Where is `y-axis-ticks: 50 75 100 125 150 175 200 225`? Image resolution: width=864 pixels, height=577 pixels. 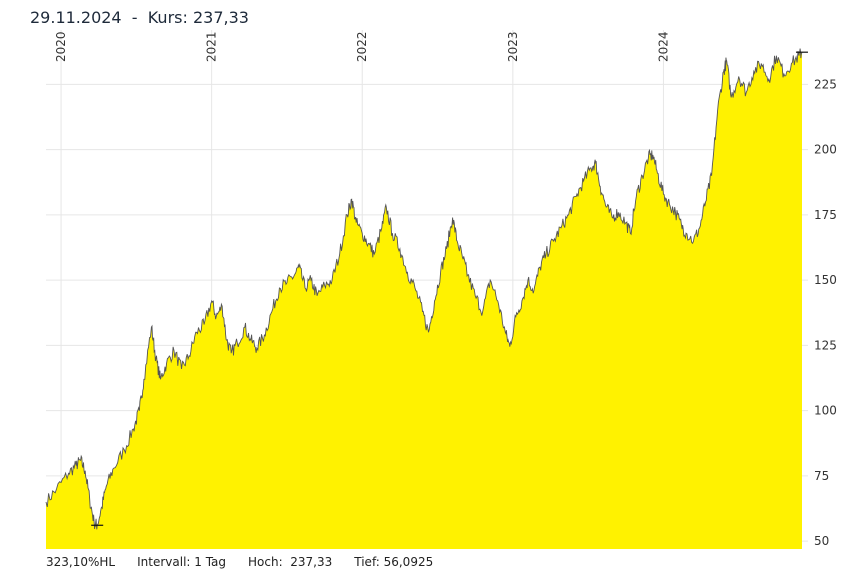
y-axis-ticks: 50 75 100 125 150 175 200 225 is located at coordinates (825, 312).